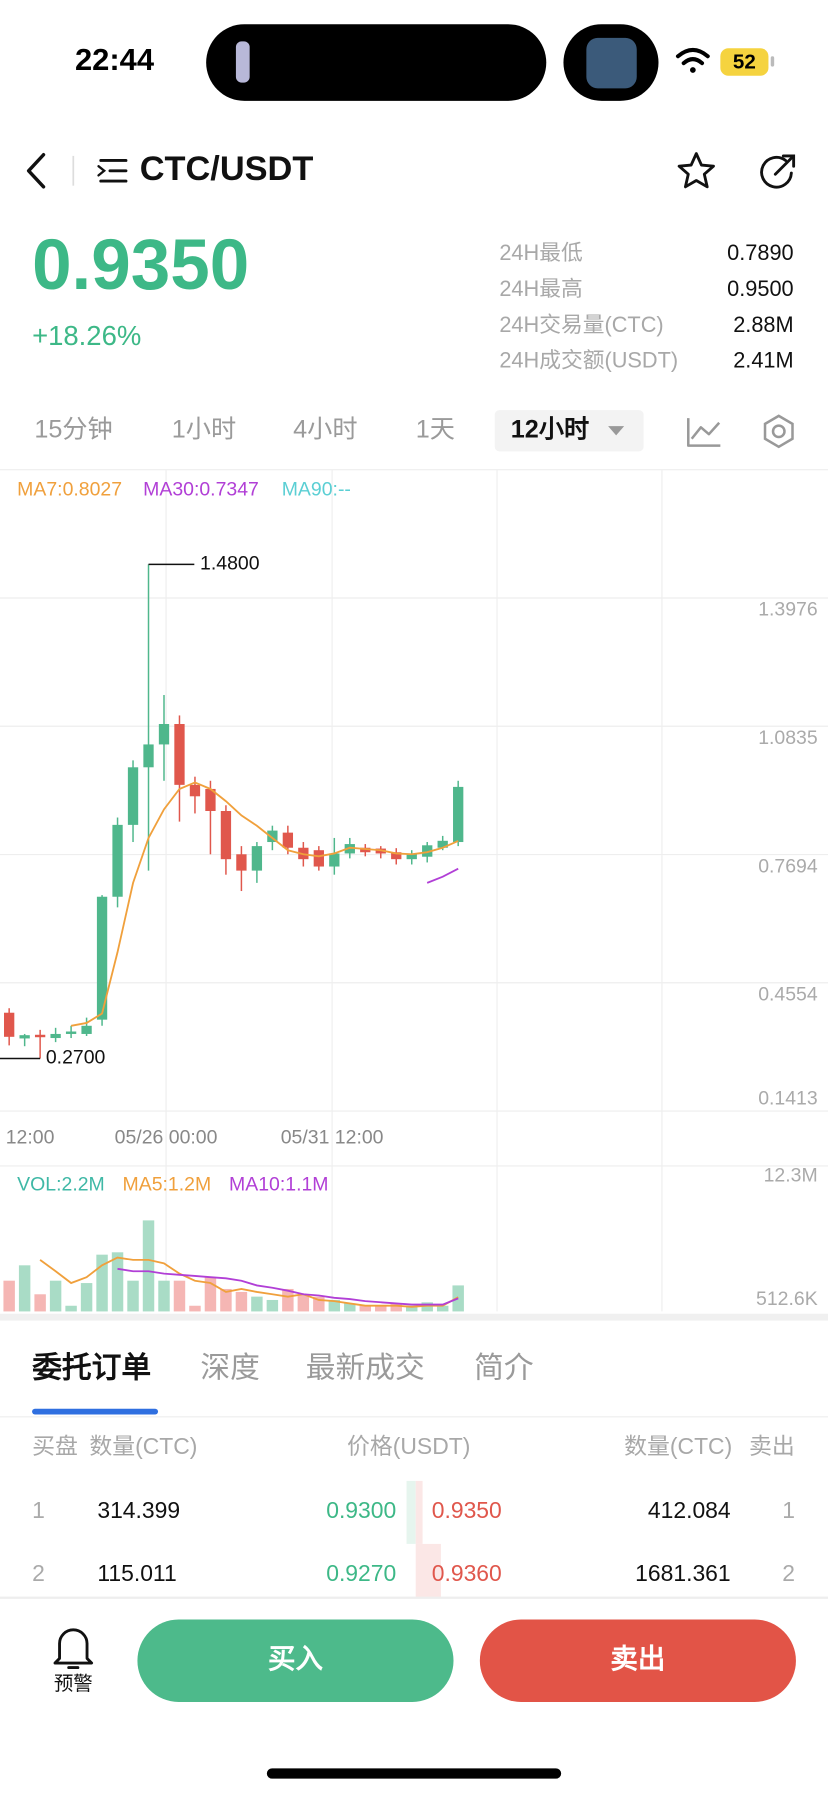 This screenshot has width=828, height=1796. What do you see at coordinates (76, 1058) in the screenshot?
I see `extreme-label: 0.2700` at bounding box center [76, 1058].